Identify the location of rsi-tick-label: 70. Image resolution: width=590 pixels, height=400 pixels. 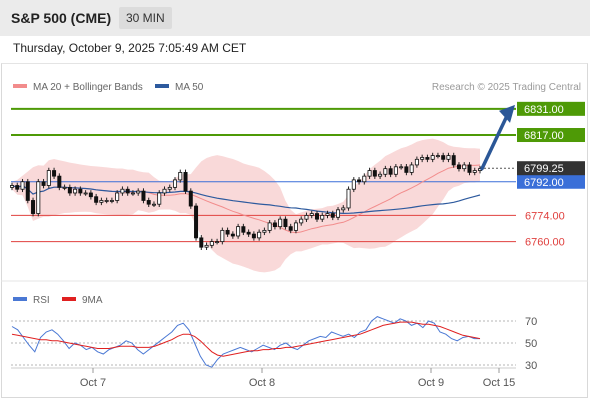
(531, 322).